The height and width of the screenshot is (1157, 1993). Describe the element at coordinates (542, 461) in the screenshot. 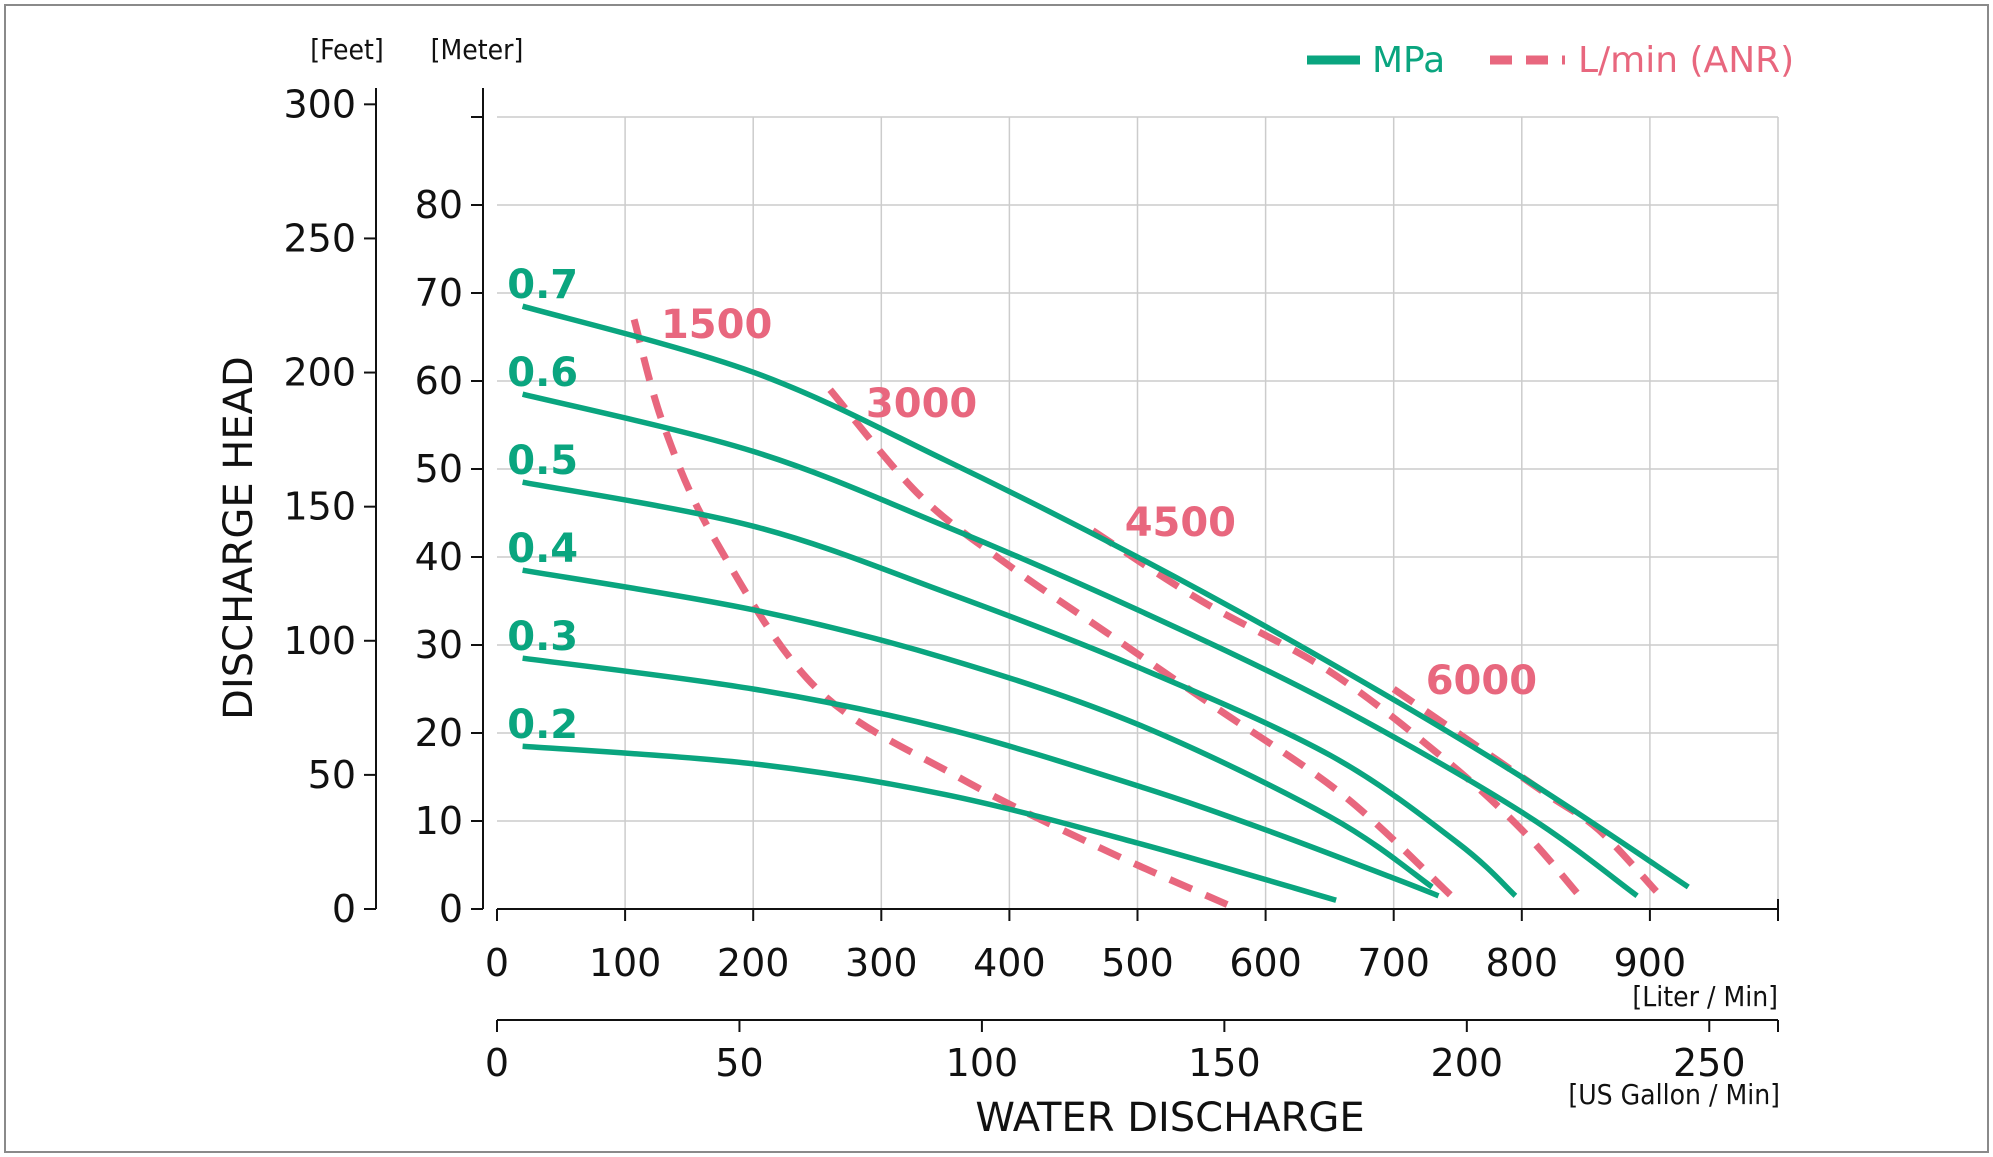

I see `curve-label-0.5: 0.5` at that location.